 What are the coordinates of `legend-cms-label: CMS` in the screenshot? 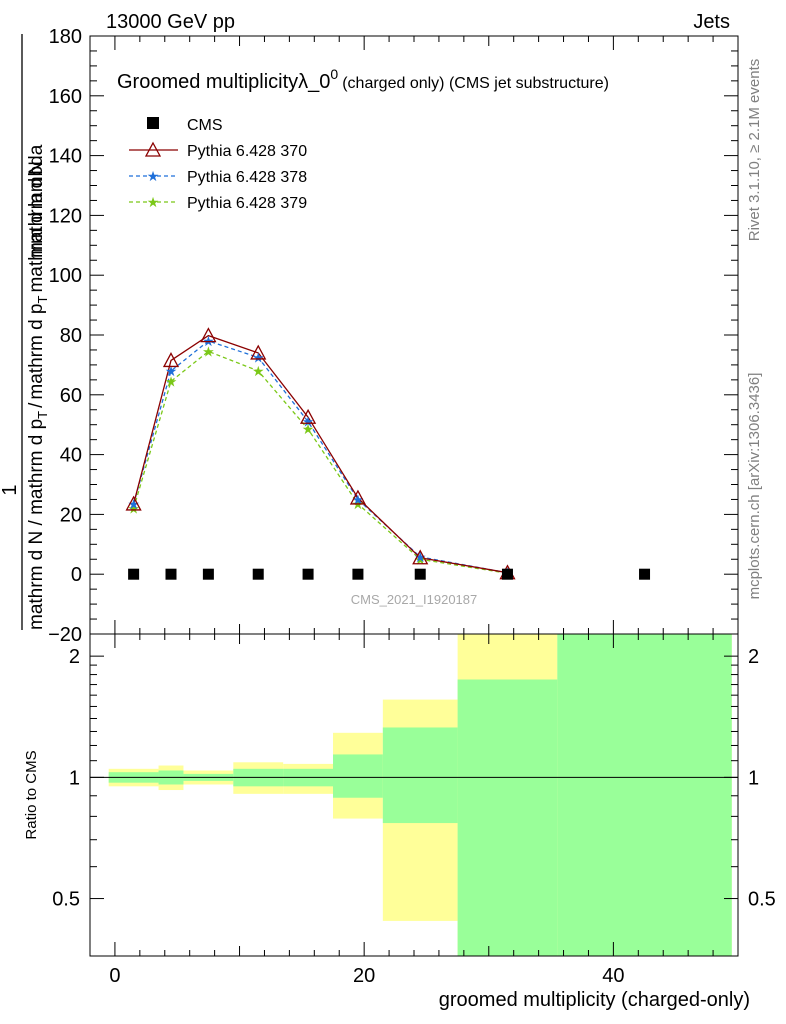 It's located at (205, 125).